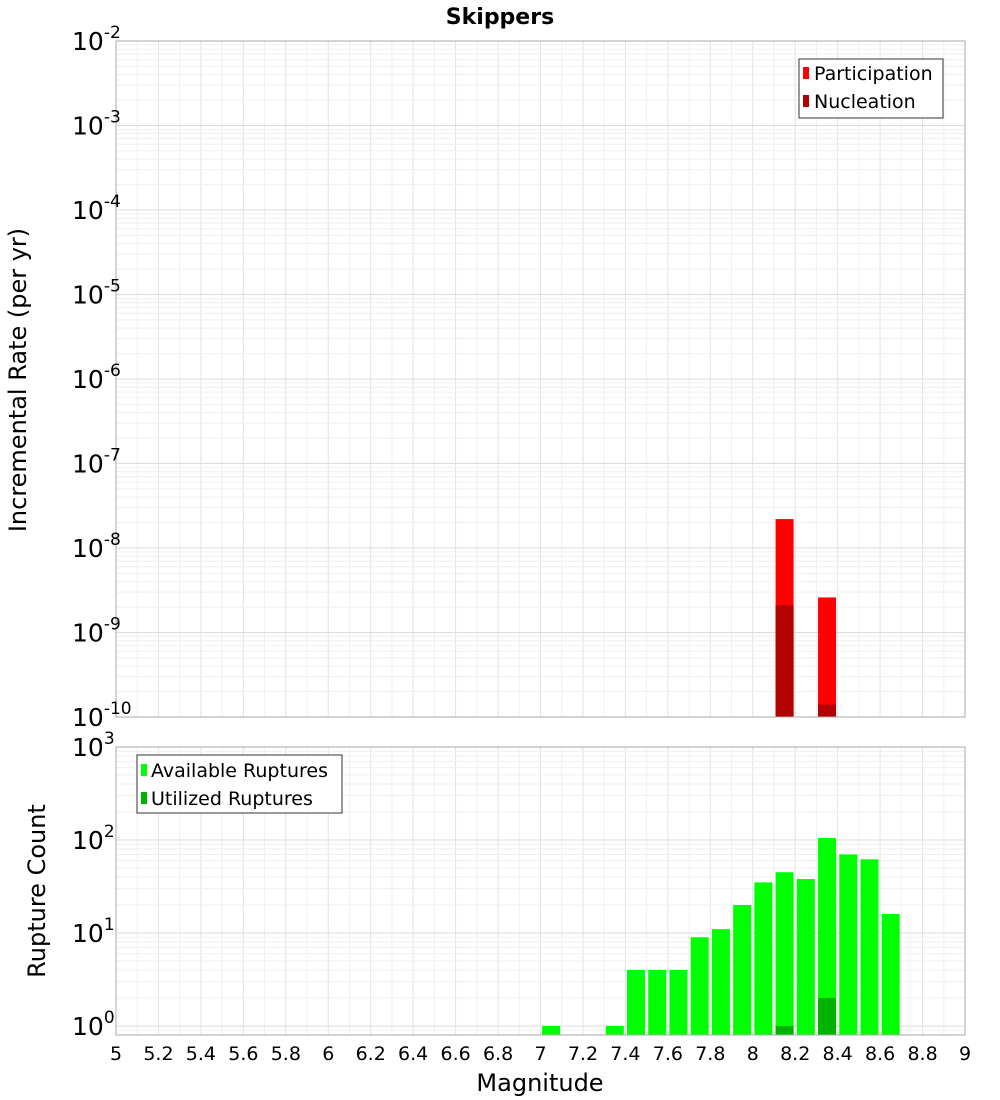 This screenshot has height=1100, width=1000. Describe the element at coordinates (93, 745) in the screenshot. I see `bottom-y-tick-label: 10³` at that location.